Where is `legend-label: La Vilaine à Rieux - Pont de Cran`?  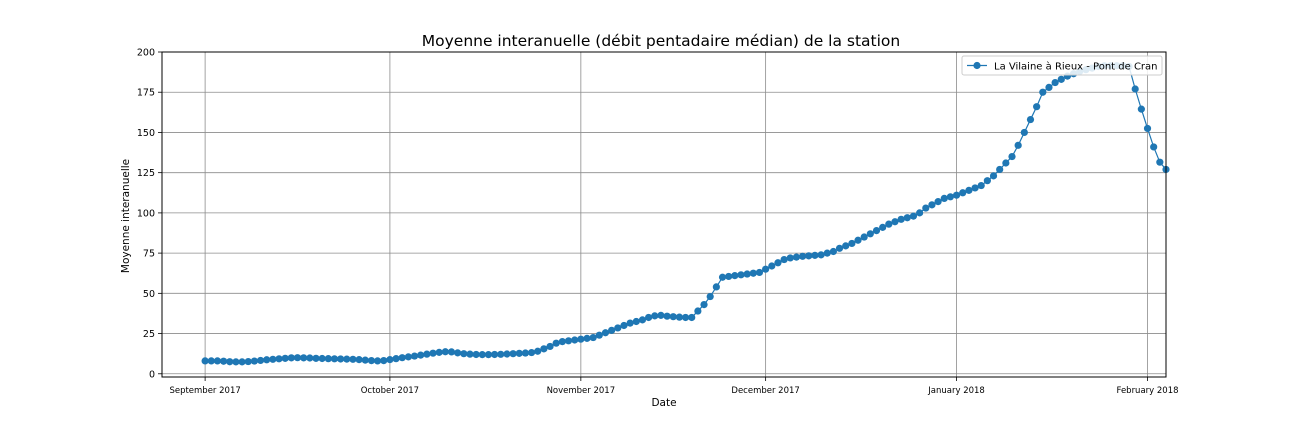 legend-label: La Vilaine à Rieux - Pont de Cran is located at coordinates (1076, 67).